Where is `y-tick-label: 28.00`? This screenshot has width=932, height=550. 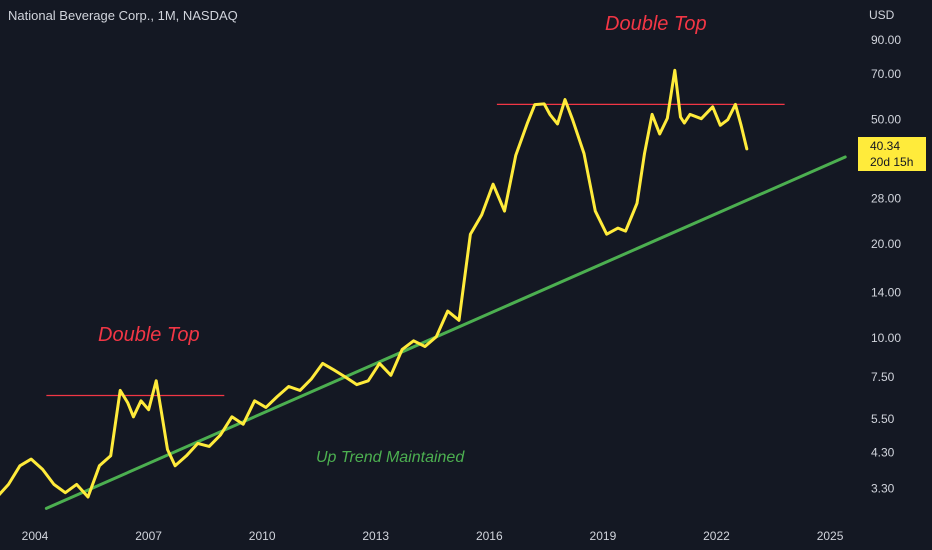
y-tick-label: 28.00 is located at coordinates (886, 198).